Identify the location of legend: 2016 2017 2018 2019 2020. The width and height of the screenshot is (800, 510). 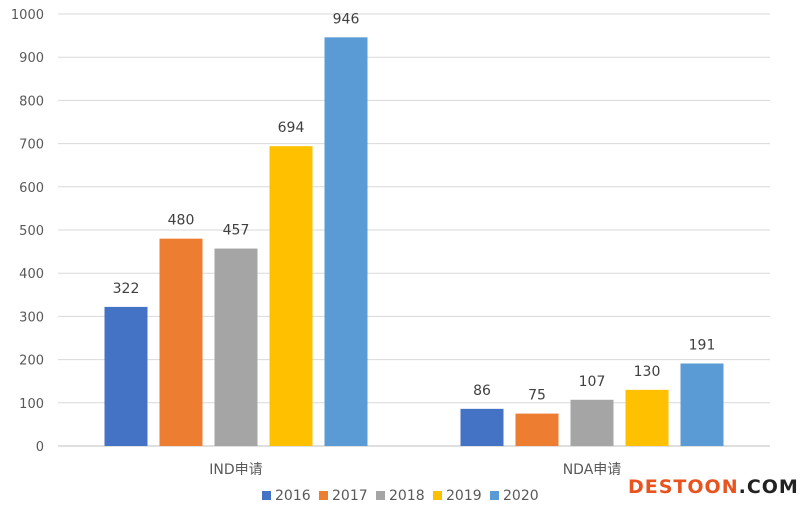
(400, 496).